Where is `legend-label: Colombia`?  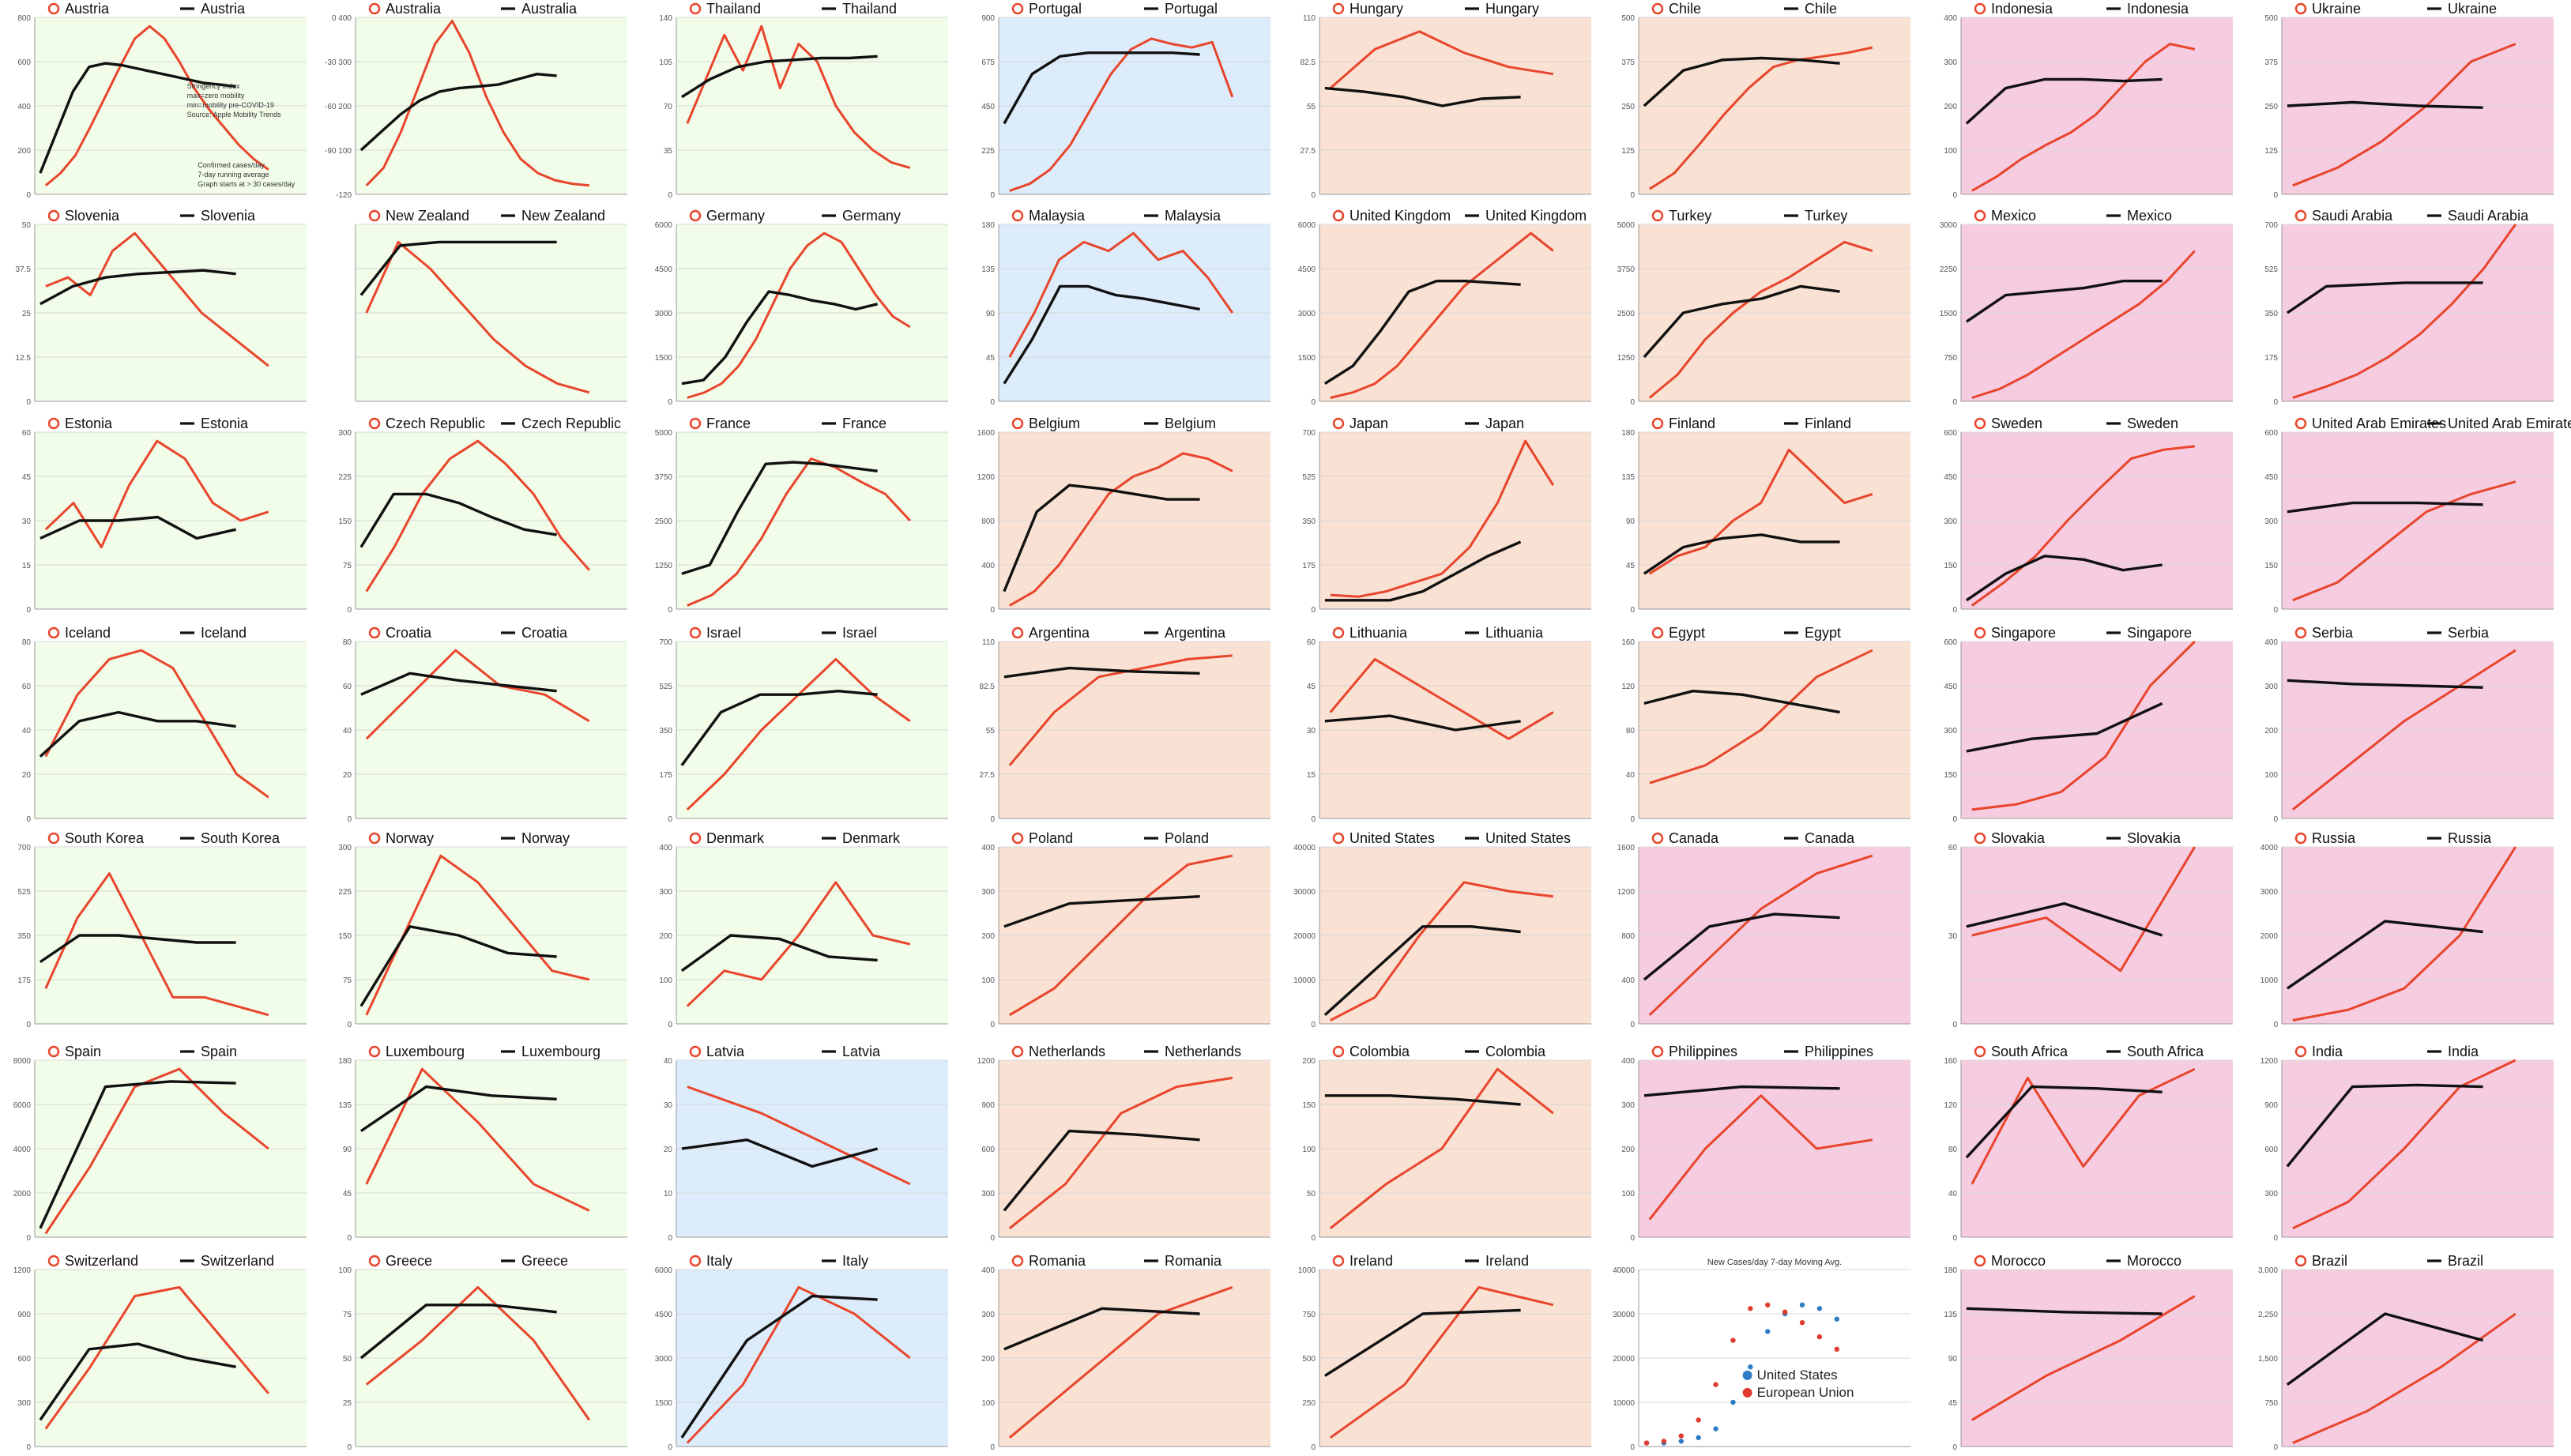 legend-label: Colombia is located at coordinates (1380, 1051).